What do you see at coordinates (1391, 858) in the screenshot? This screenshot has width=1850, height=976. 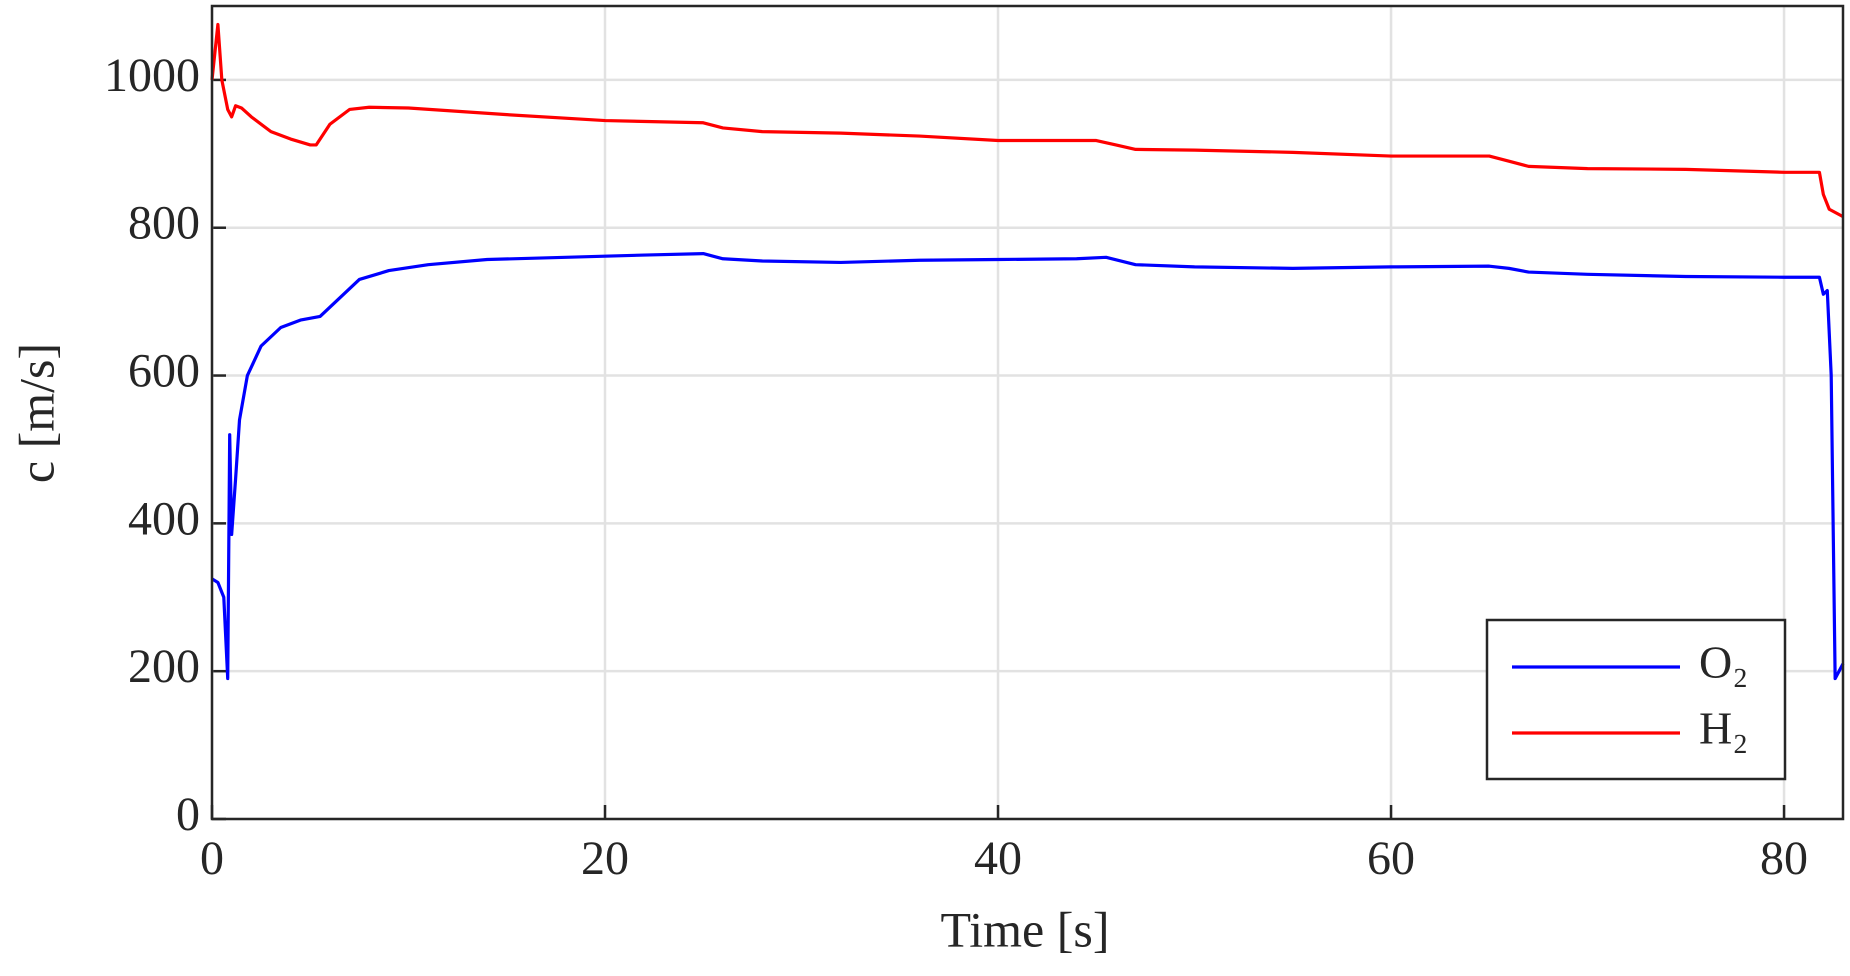 I see `x-tick-label: 60` at bounding box center [1391, 858].